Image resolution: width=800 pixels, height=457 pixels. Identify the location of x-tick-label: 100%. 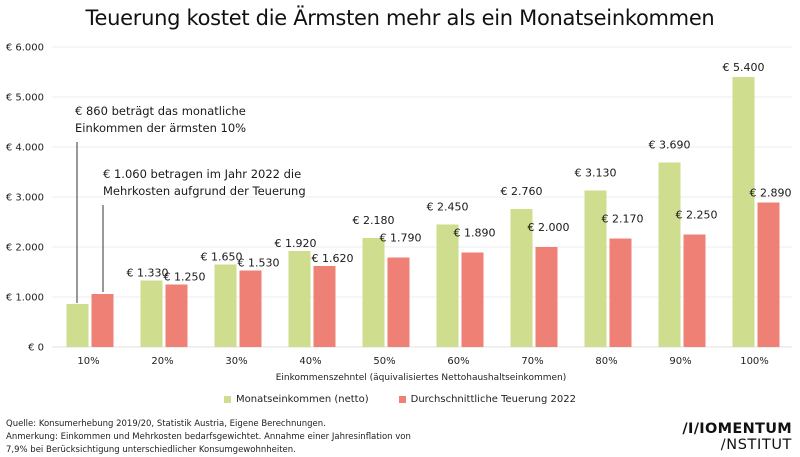
(754, 361).